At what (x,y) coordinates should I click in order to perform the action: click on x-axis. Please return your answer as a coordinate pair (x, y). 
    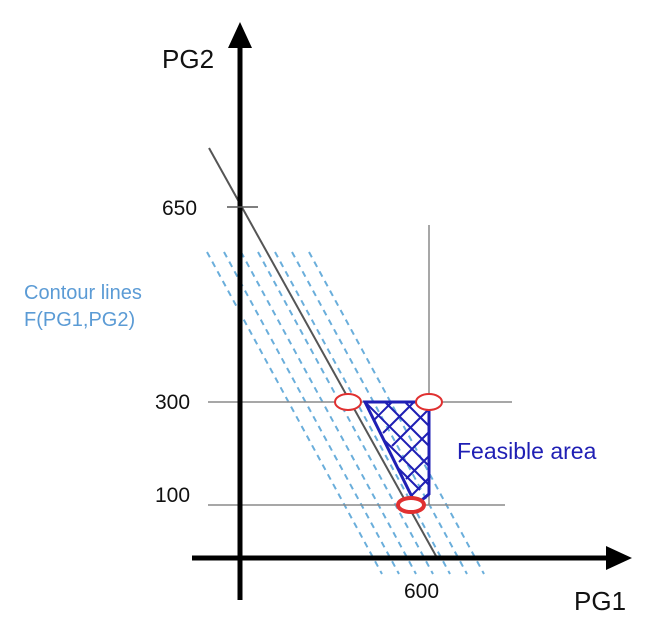
    Looking at the image, I should click on (412, 558).